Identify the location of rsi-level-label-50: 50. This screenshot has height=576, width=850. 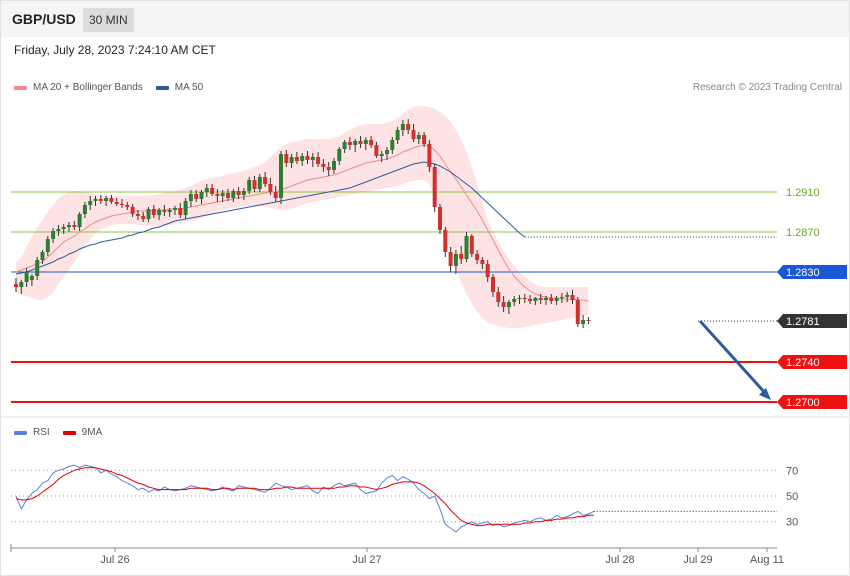
(792, 497).